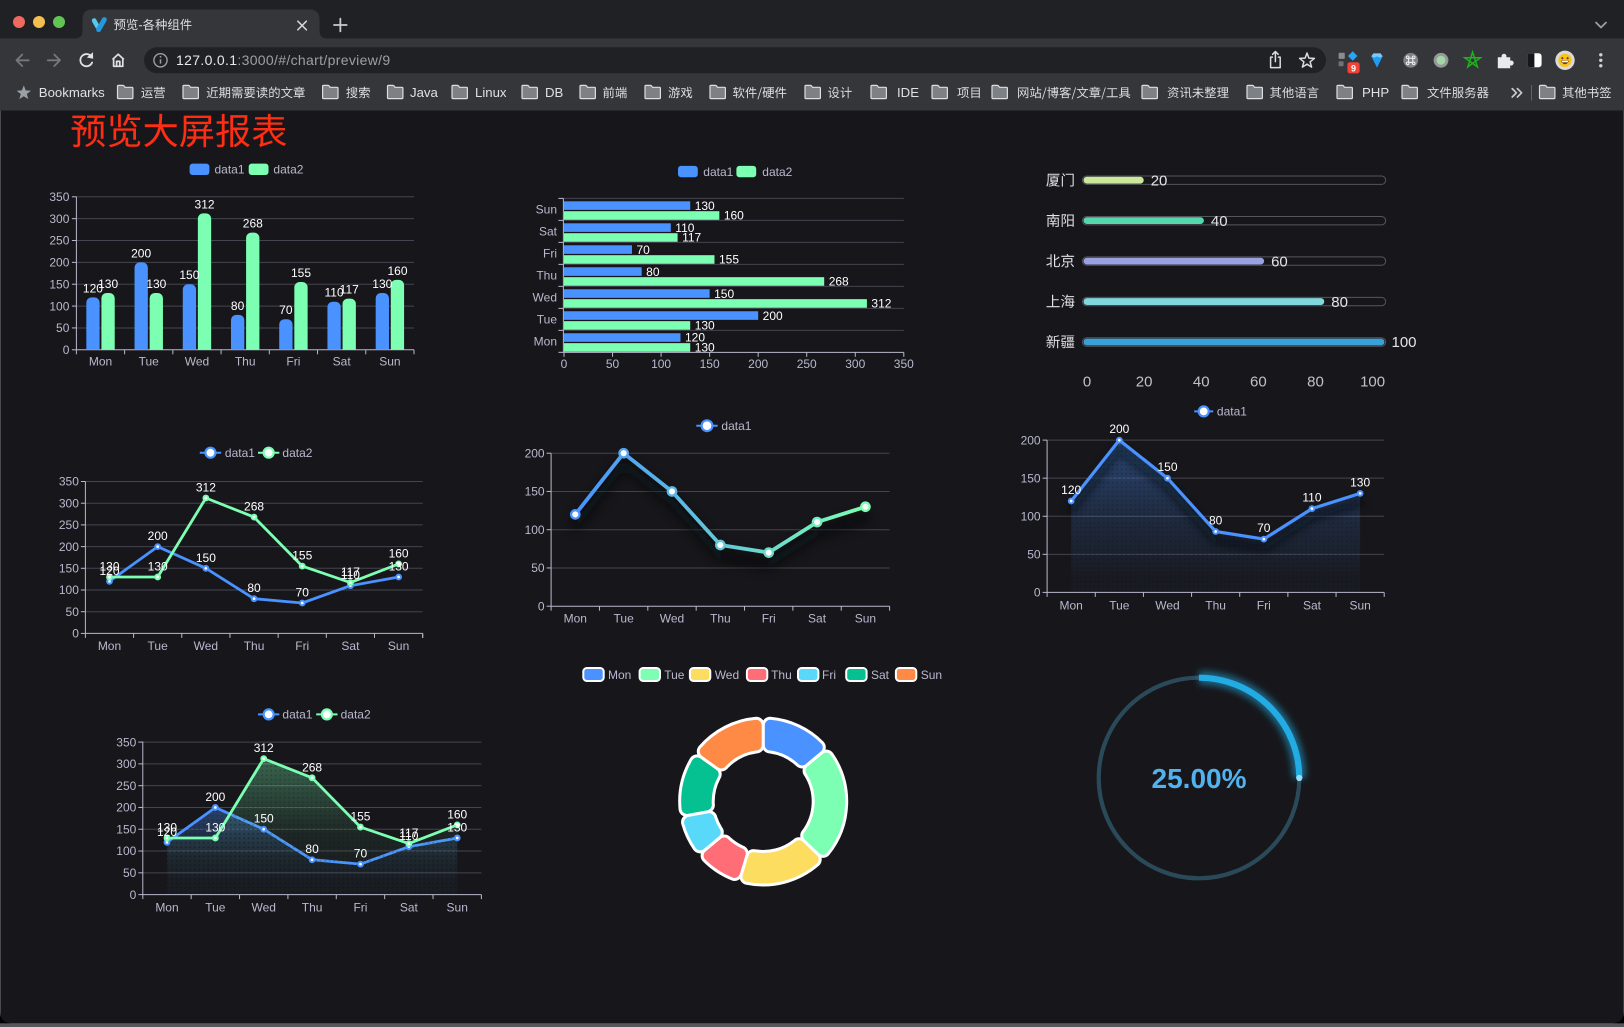 Image resolution: width=1624 pixels, height=1027 pixels. Describe the element at coordinates (1201, 381) in the screenshot. I see `svg-text: 40` at that location.